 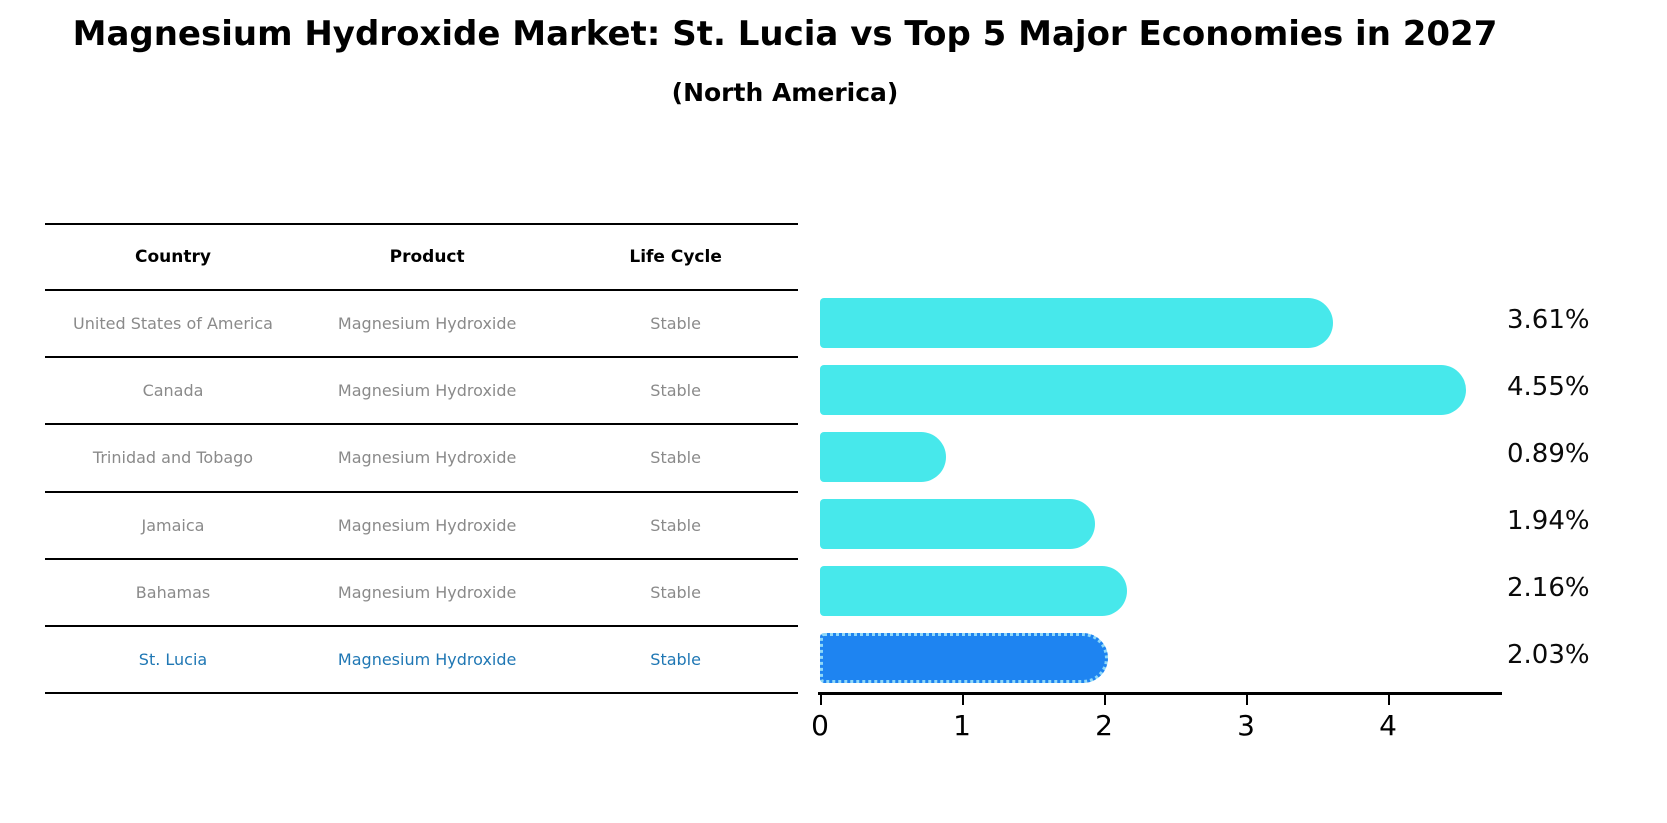 I want to click on chart-subtitle: (North America), so click(x=785, y=92).